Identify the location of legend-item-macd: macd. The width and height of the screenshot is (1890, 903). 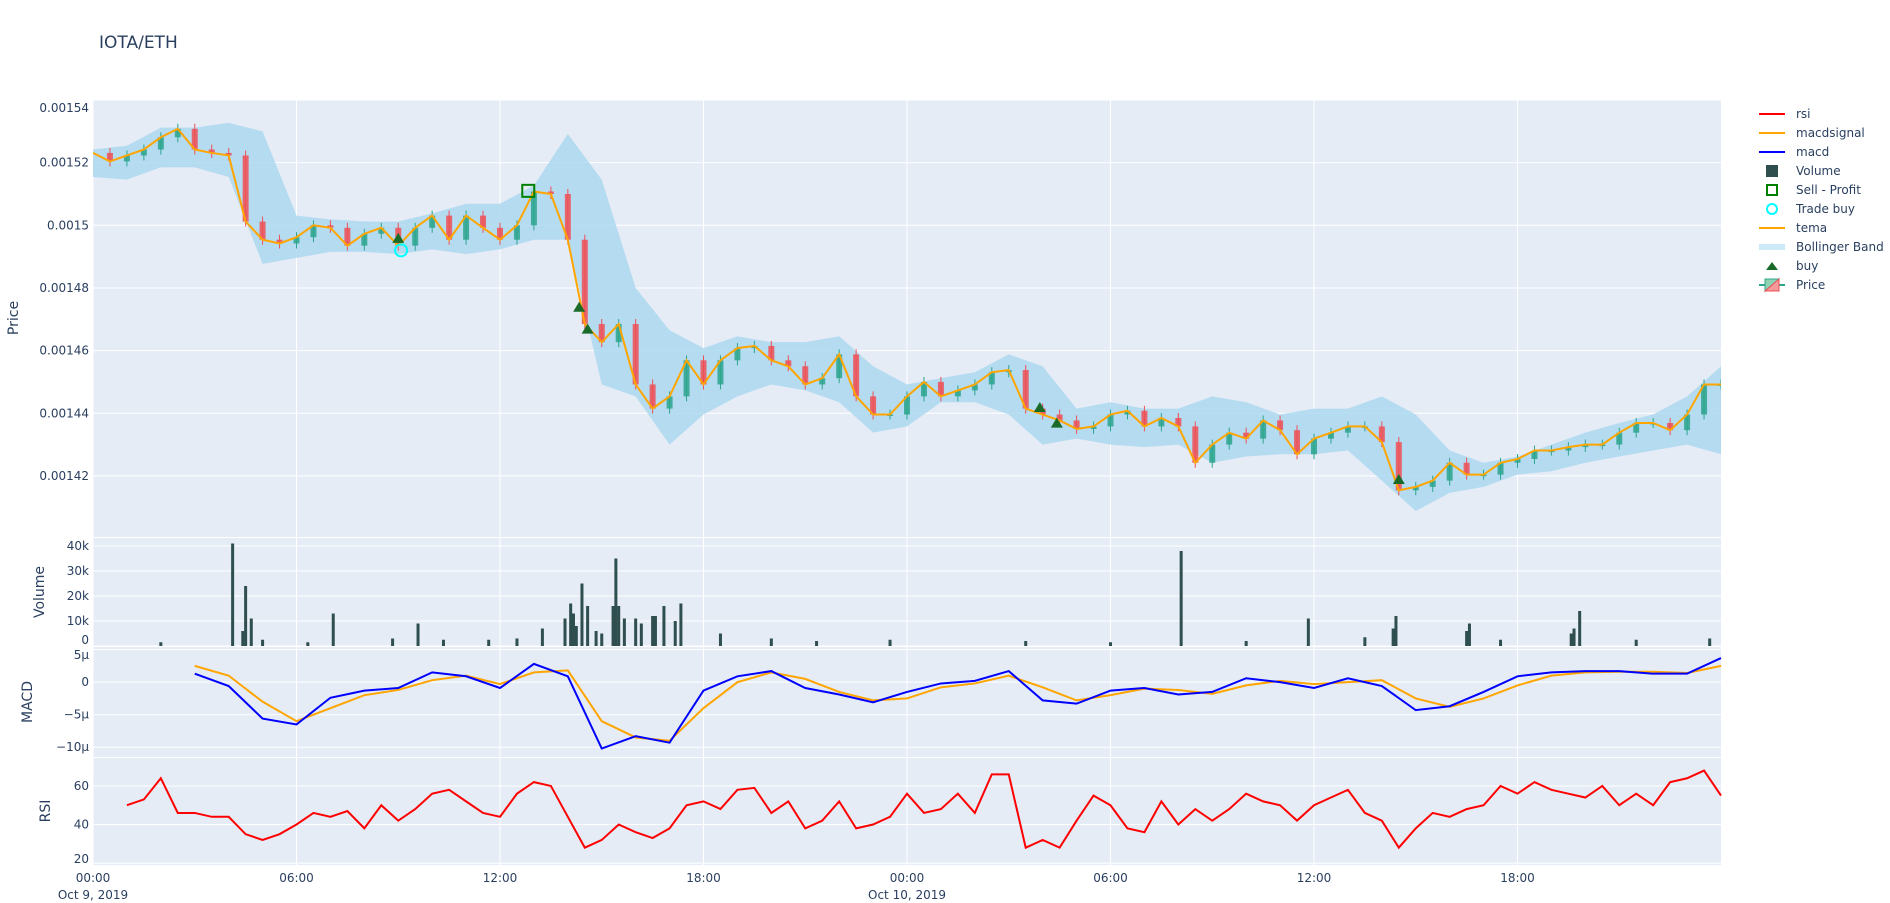
(1794, 152).